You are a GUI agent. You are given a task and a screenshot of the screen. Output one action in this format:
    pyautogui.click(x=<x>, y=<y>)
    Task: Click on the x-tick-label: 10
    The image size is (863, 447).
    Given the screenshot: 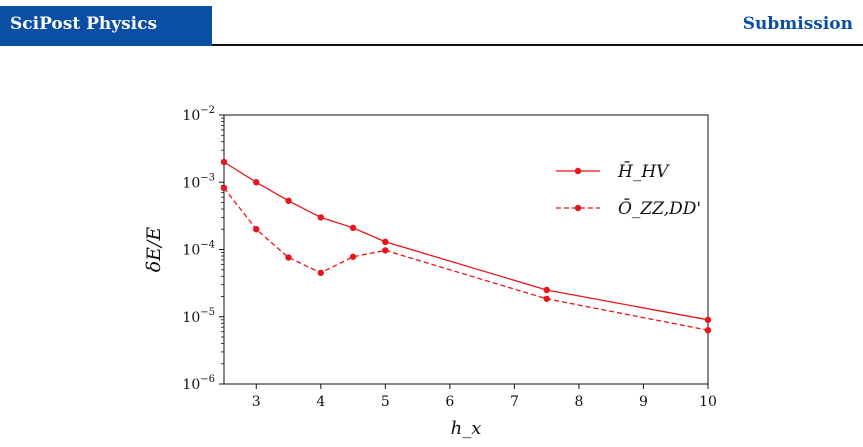 What is the action you would take?
    pyautogui.click(x=708, y=402)
    